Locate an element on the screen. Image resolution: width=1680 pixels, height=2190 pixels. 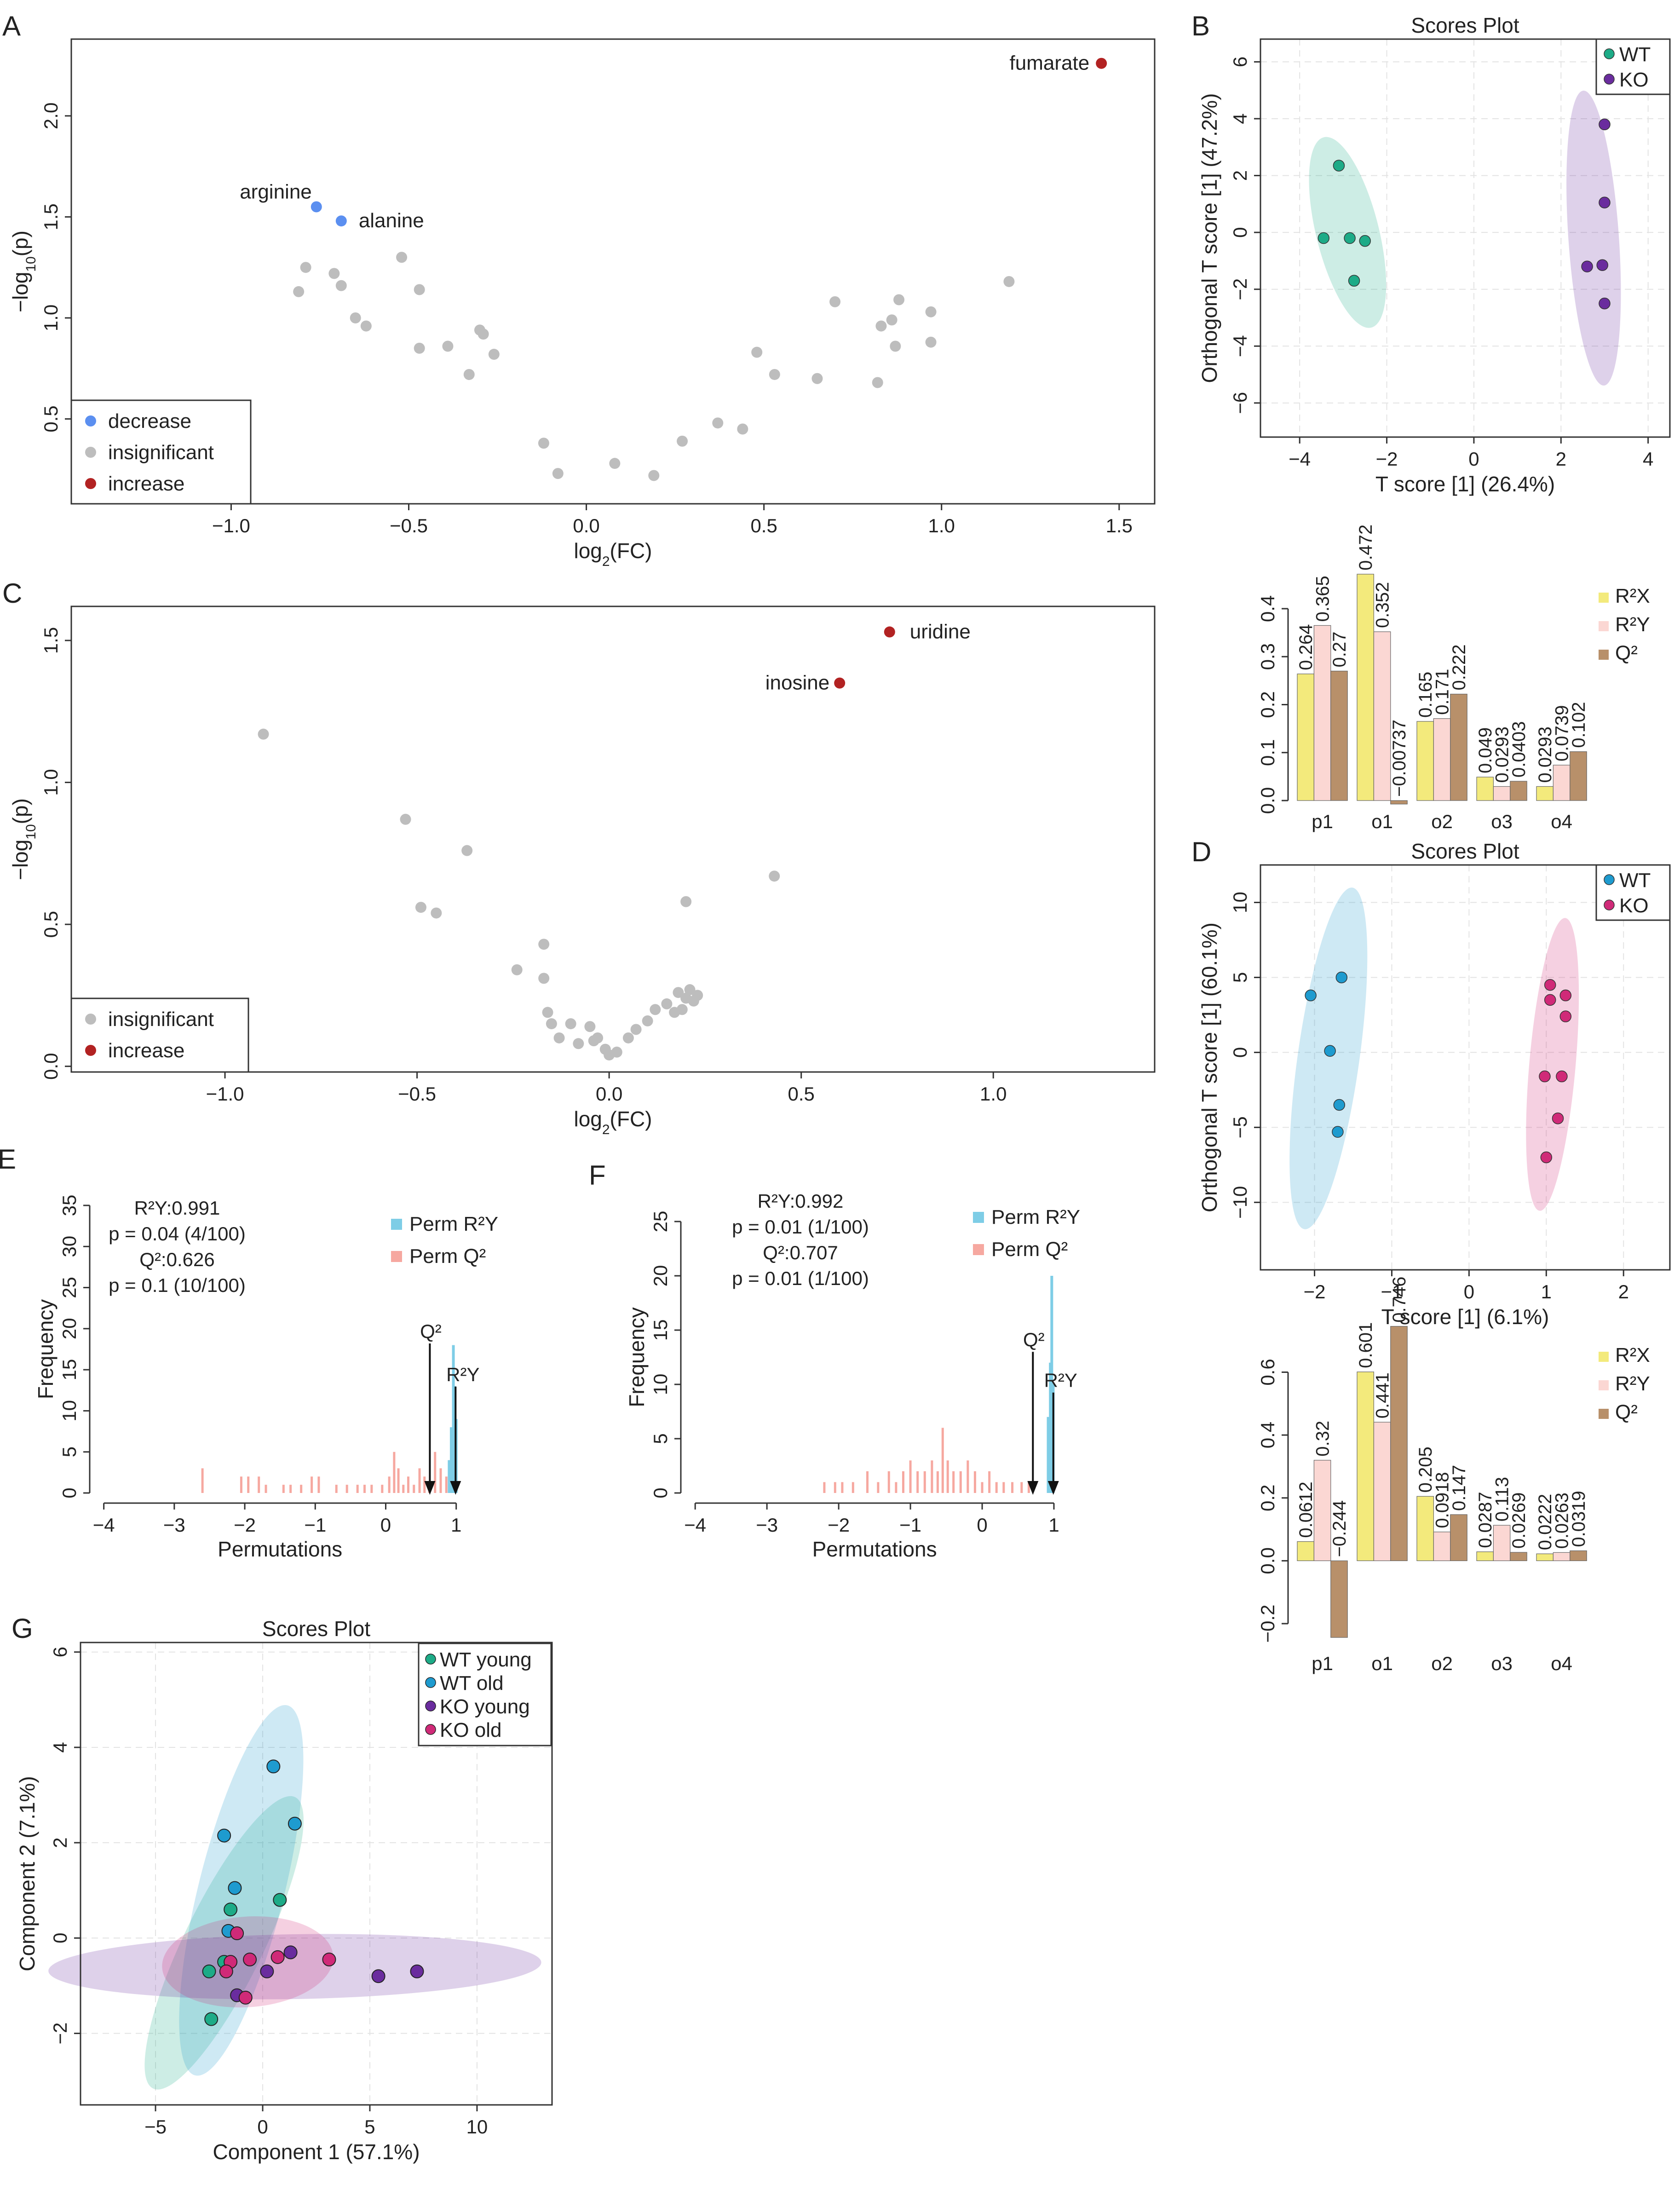
y-tick-label: 0.2 is located at coordinates (1267, 1498).